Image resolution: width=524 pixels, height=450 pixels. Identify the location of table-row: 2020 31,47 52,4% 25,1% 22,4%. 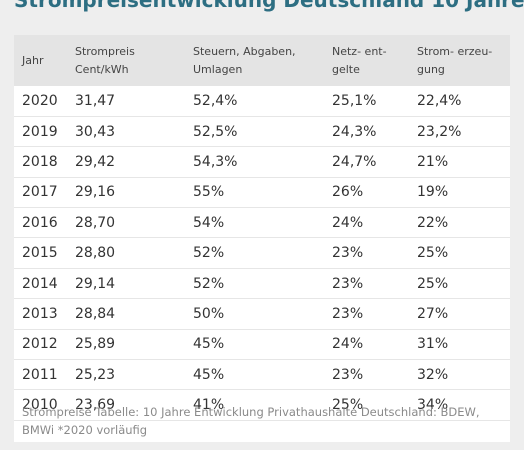
(262, 101).